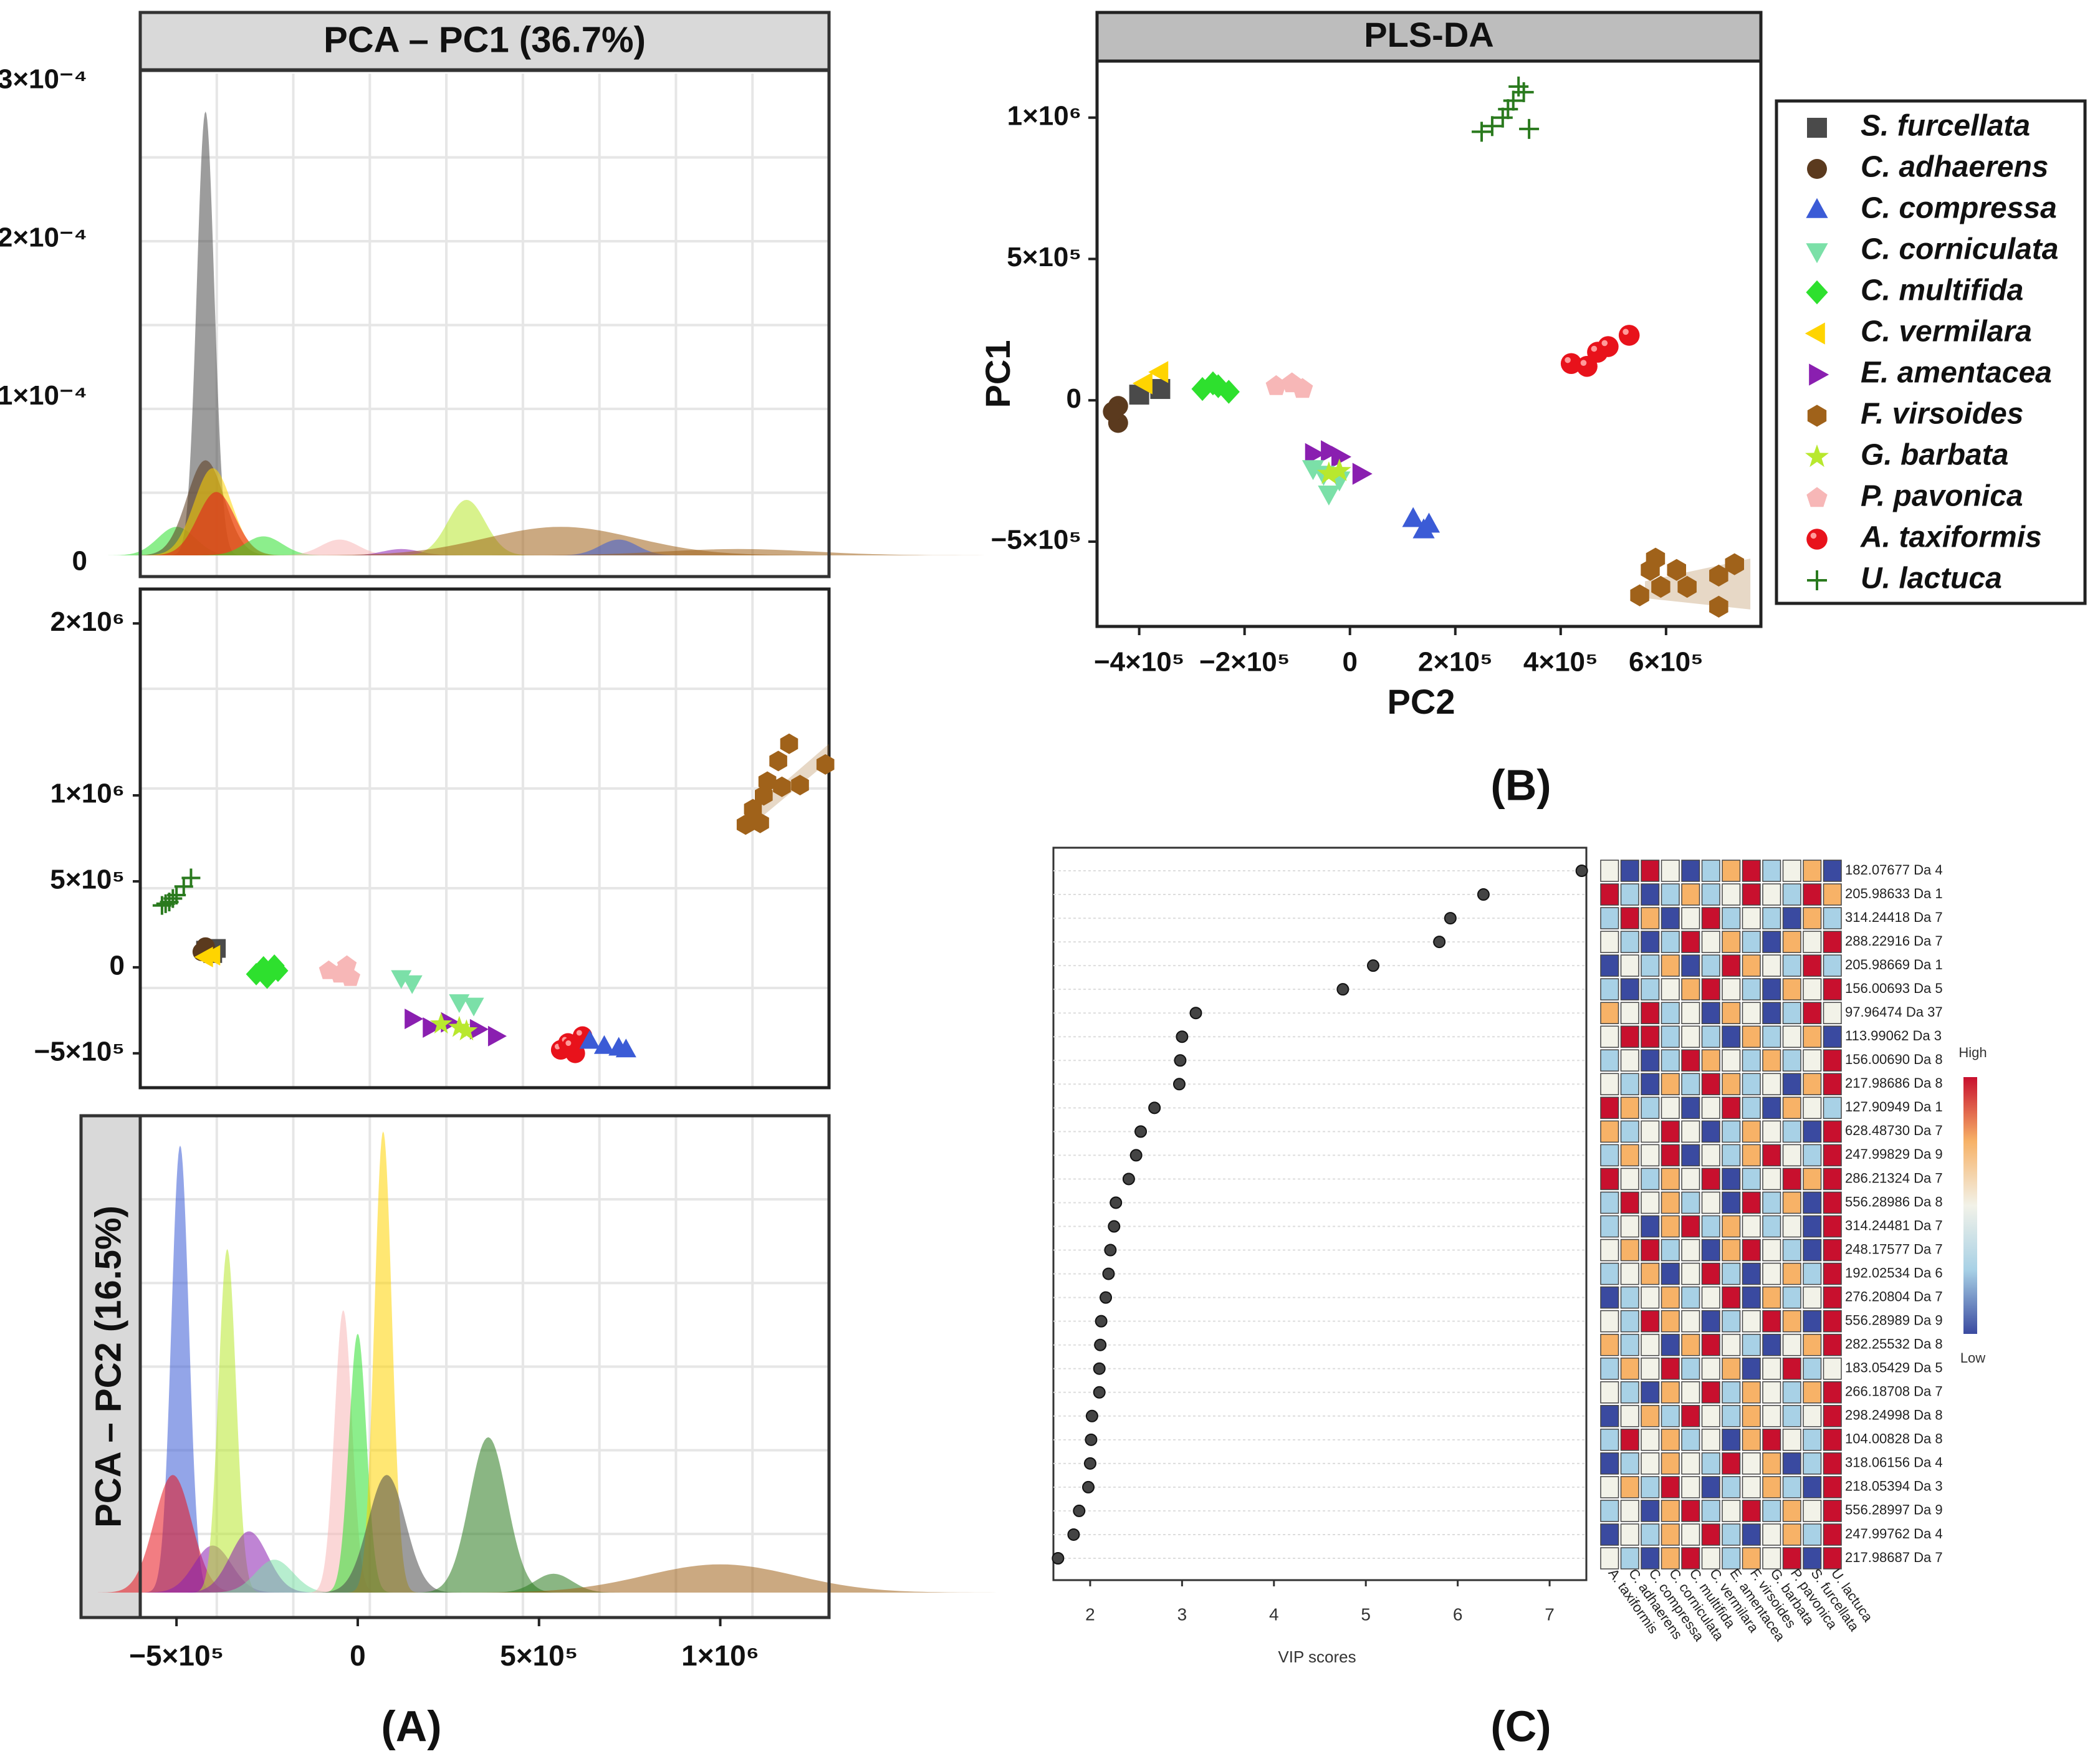 The height and width of the screenshot is (1764, 2090). I want to click on point-u--lactuca, so click(1513, 100).